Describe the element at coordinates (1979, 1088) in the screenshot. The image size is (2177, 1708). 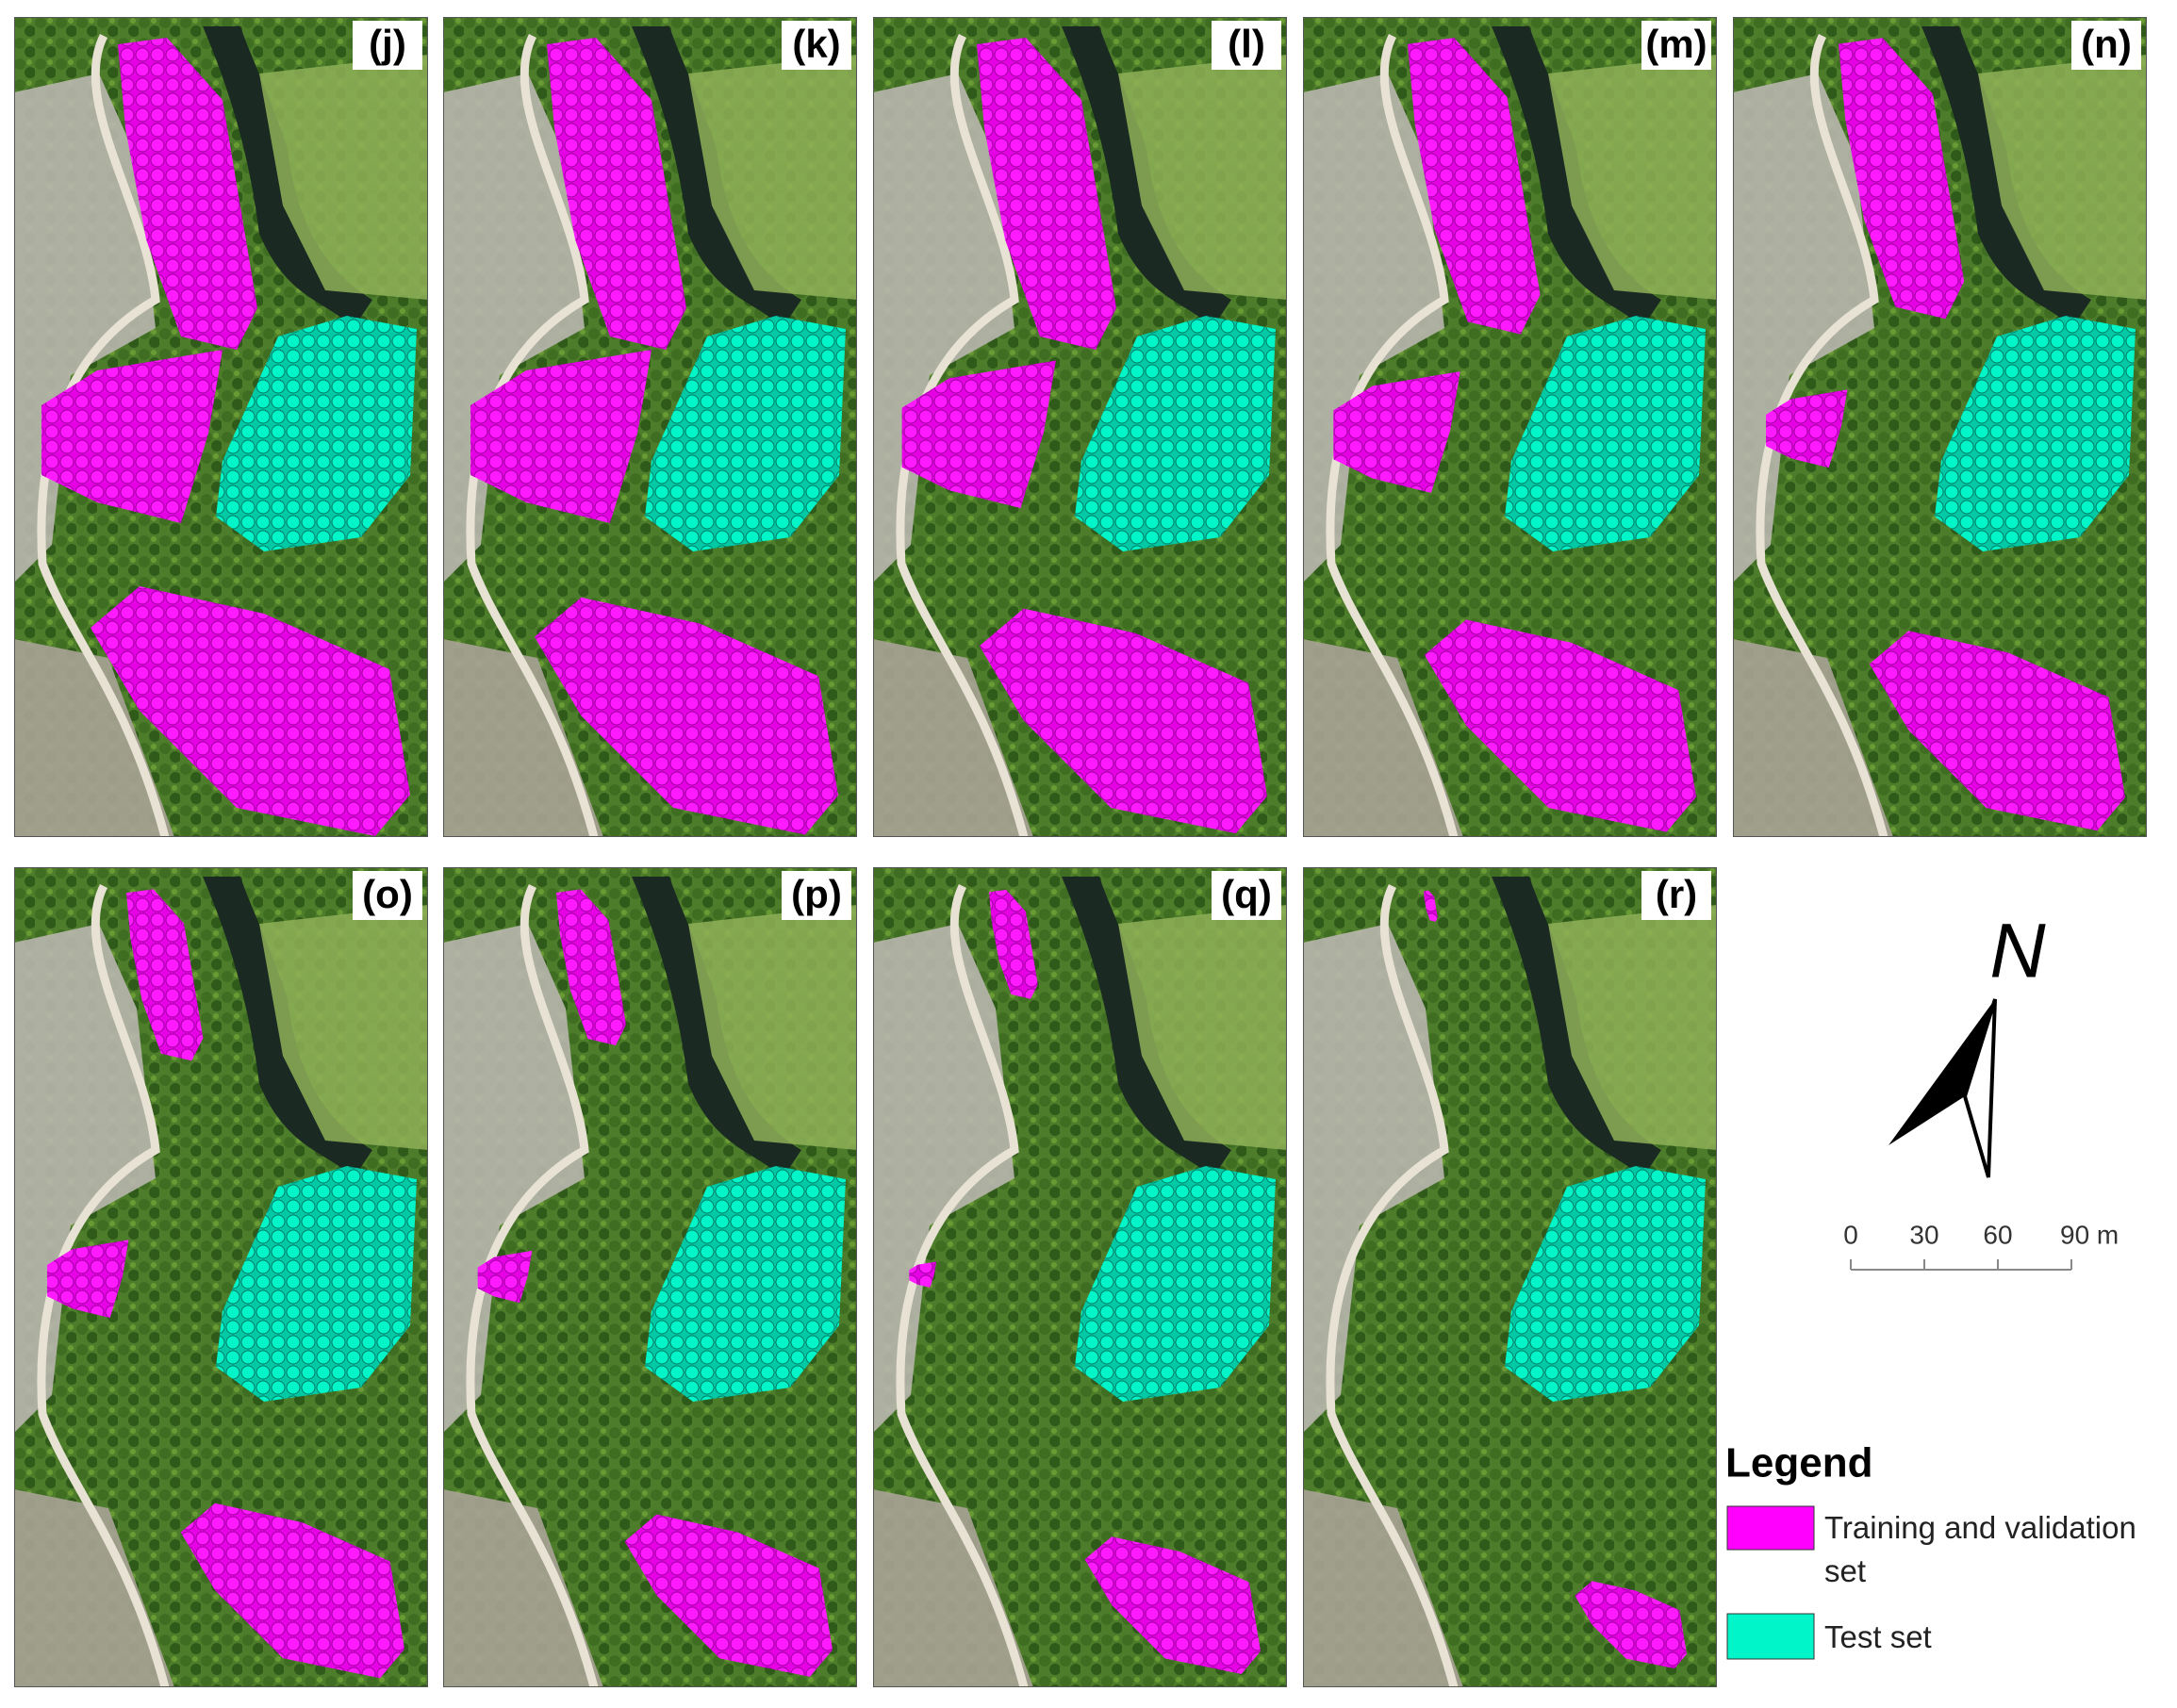
I see `north-arrow-light` at that location.